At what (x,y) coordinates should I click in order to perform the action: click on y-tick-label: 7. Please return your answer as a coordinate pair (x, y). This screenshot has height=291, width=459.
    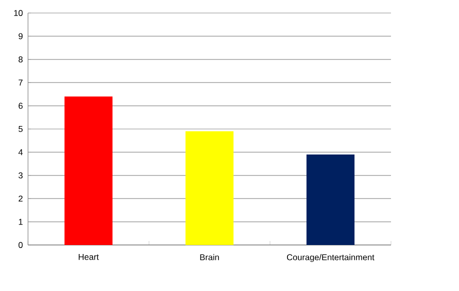
    Looking at the image, I should click on (20, 83).